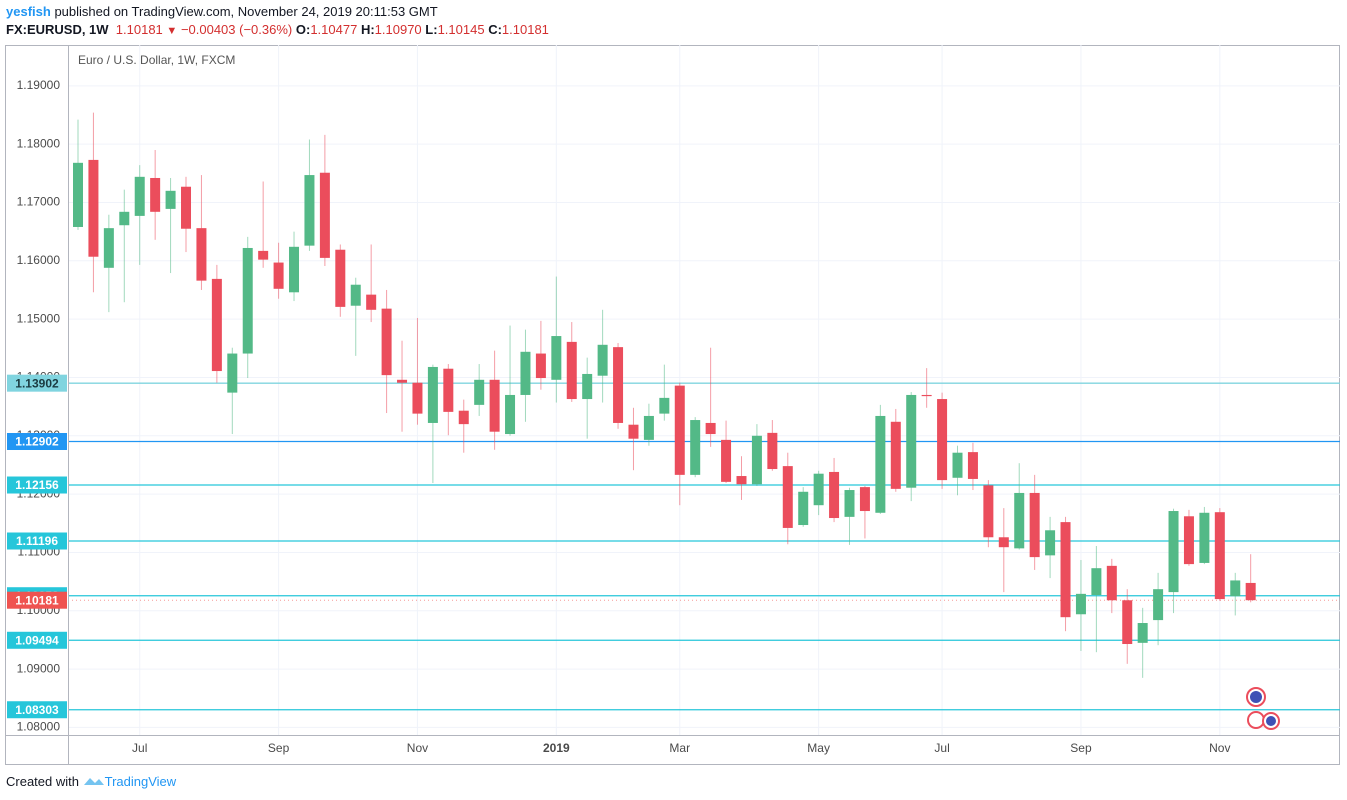  What do you see at coordinates (39, 143) in the screenshot?
I see `y-tick-label: 1.18000` at bounding box center [39, 143].